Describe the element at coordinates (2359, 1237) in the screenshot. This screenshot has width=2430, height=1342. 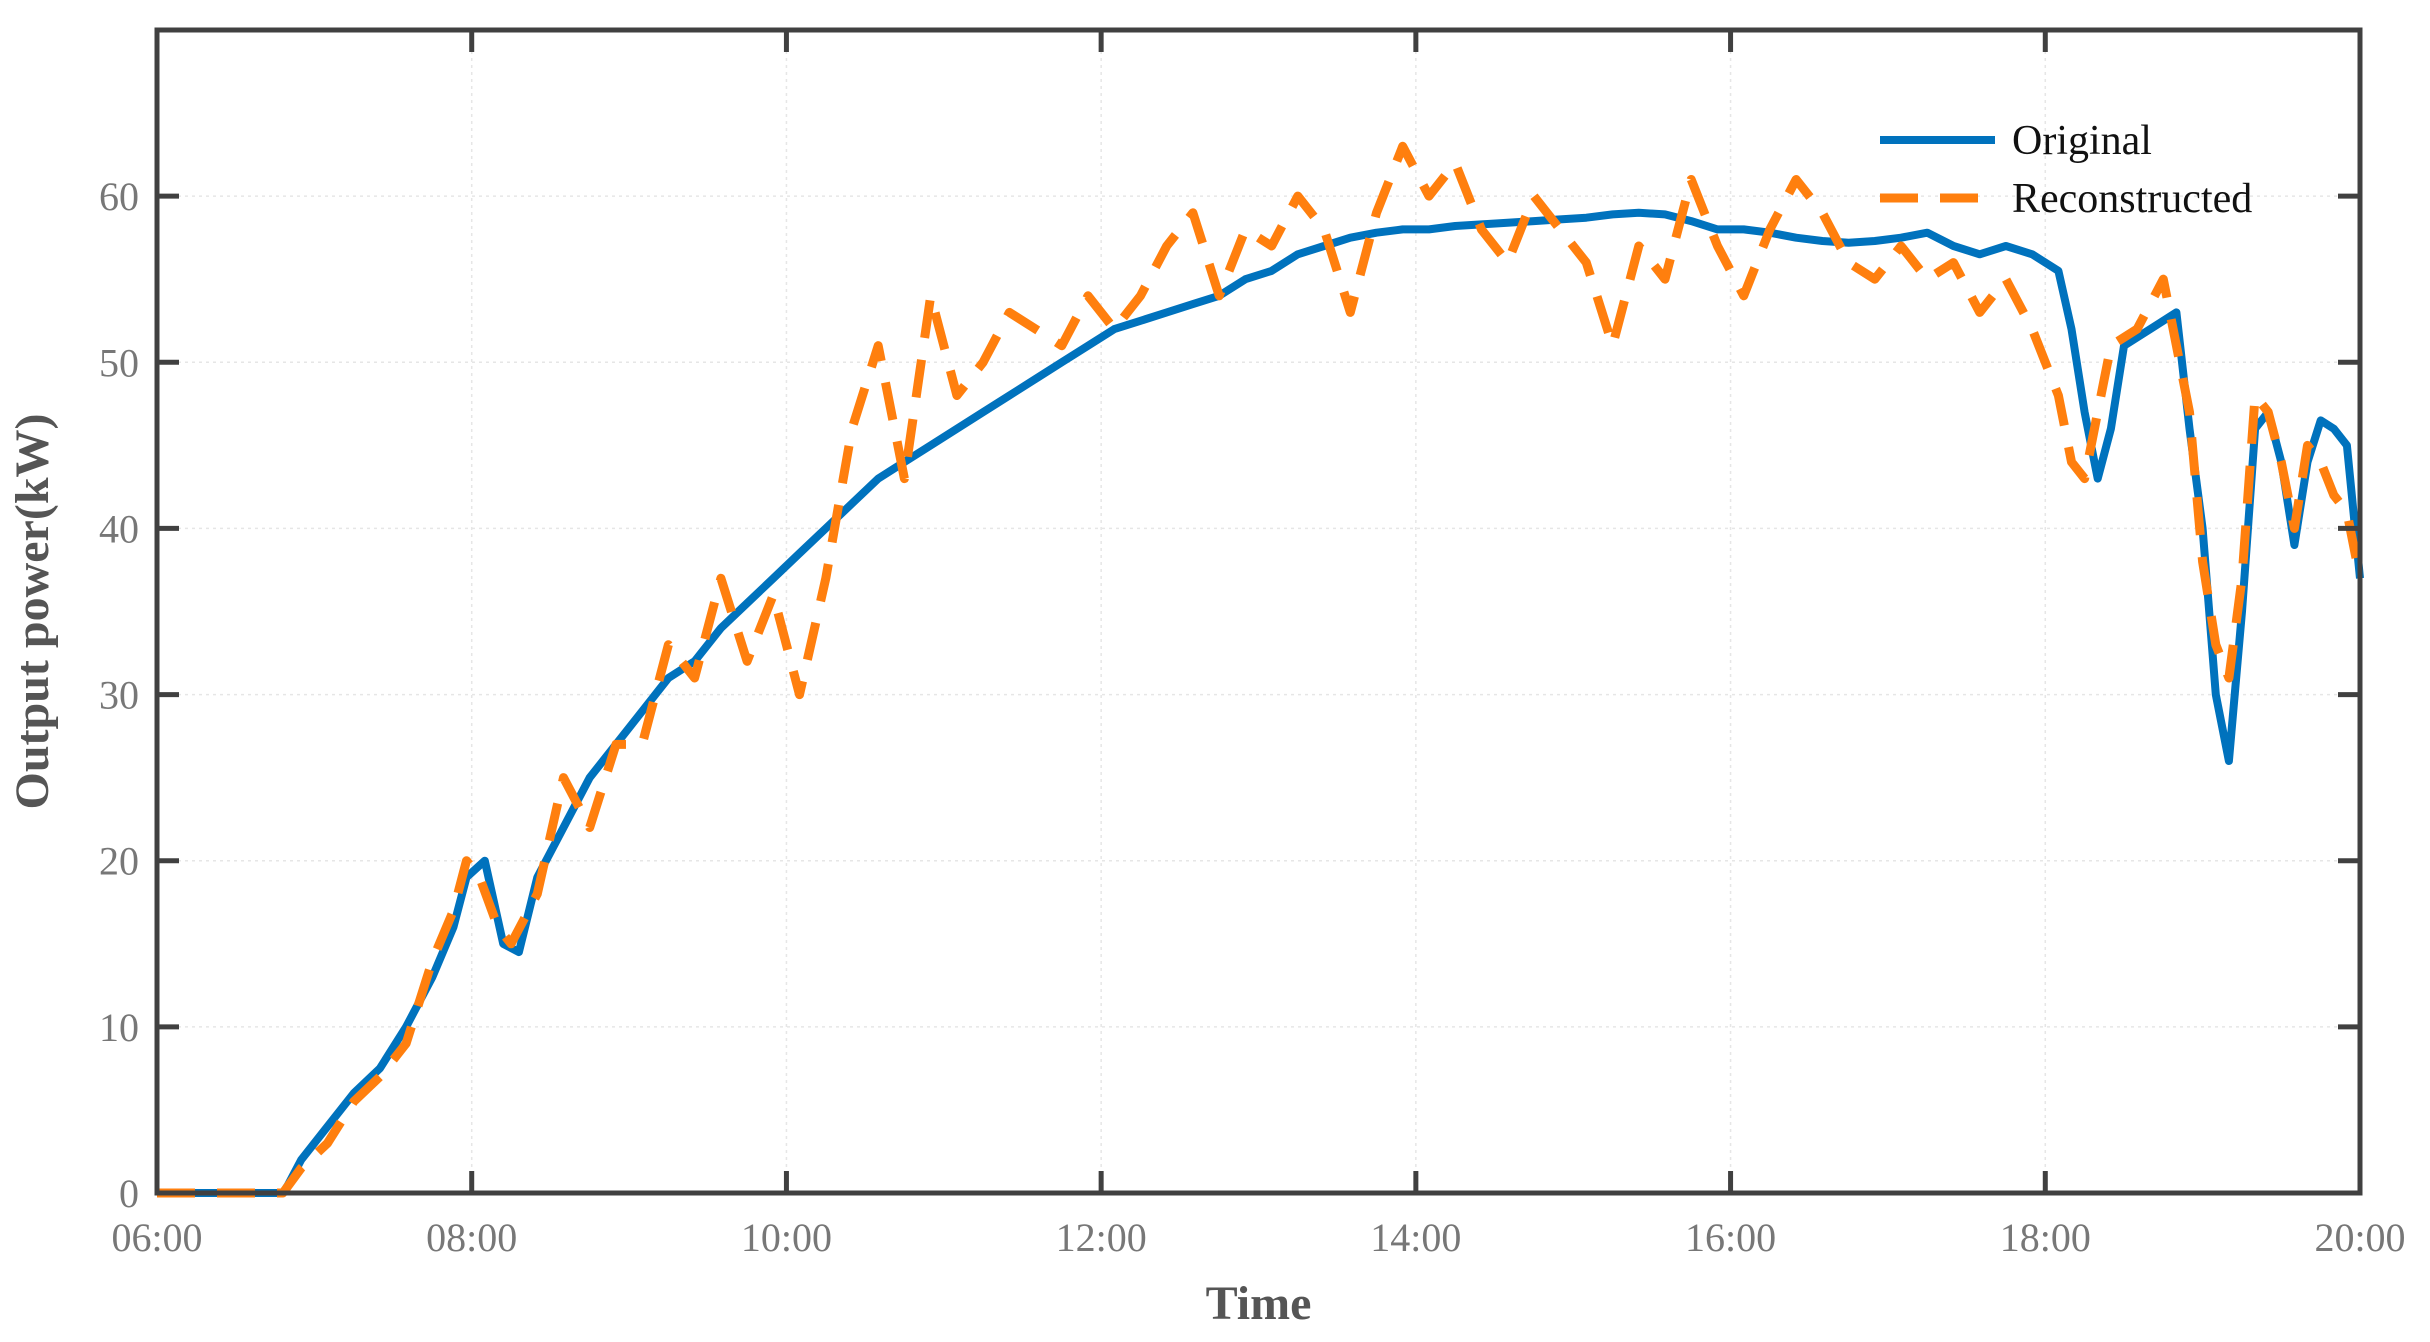
I see `x-tick-label: 20:00` at that location.